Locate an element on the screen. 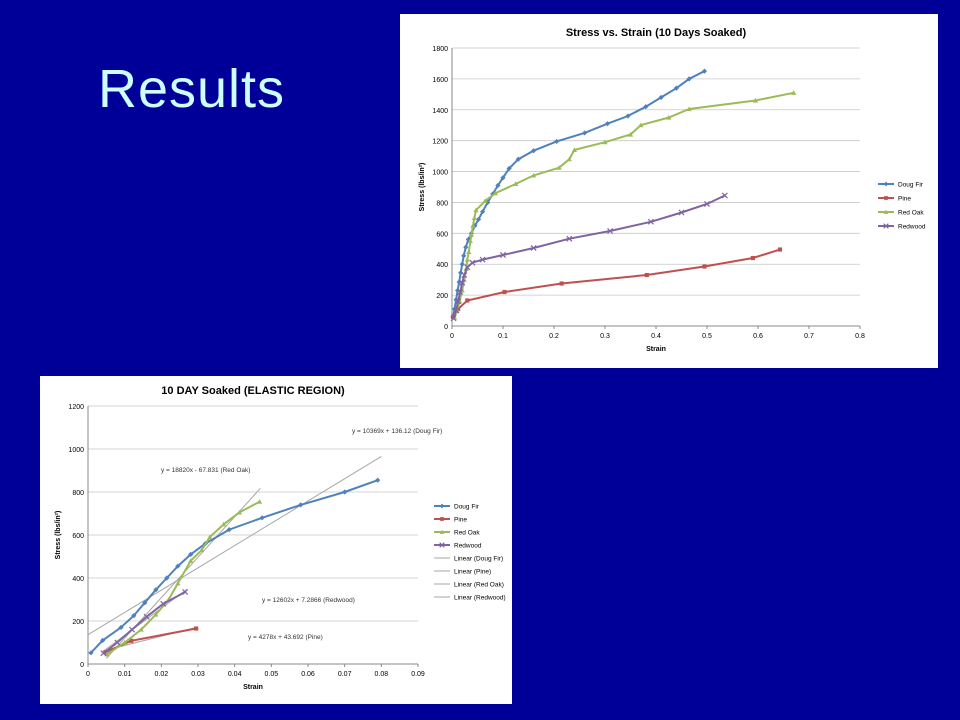 Image resolution: width=960 pixels, height=720 pixels. y-tick-label: 400 is located at coordinates (442, 265).